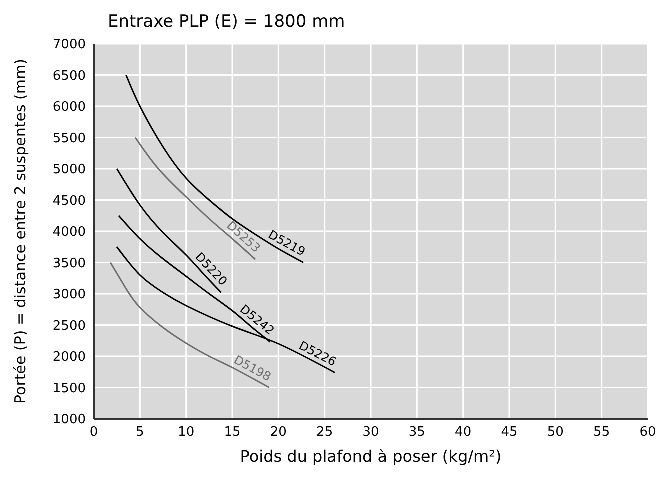 Image resolution: width=670 pixels, height=480 pixels. I want to click on y-tick-label: 4000, so click(69, 232).